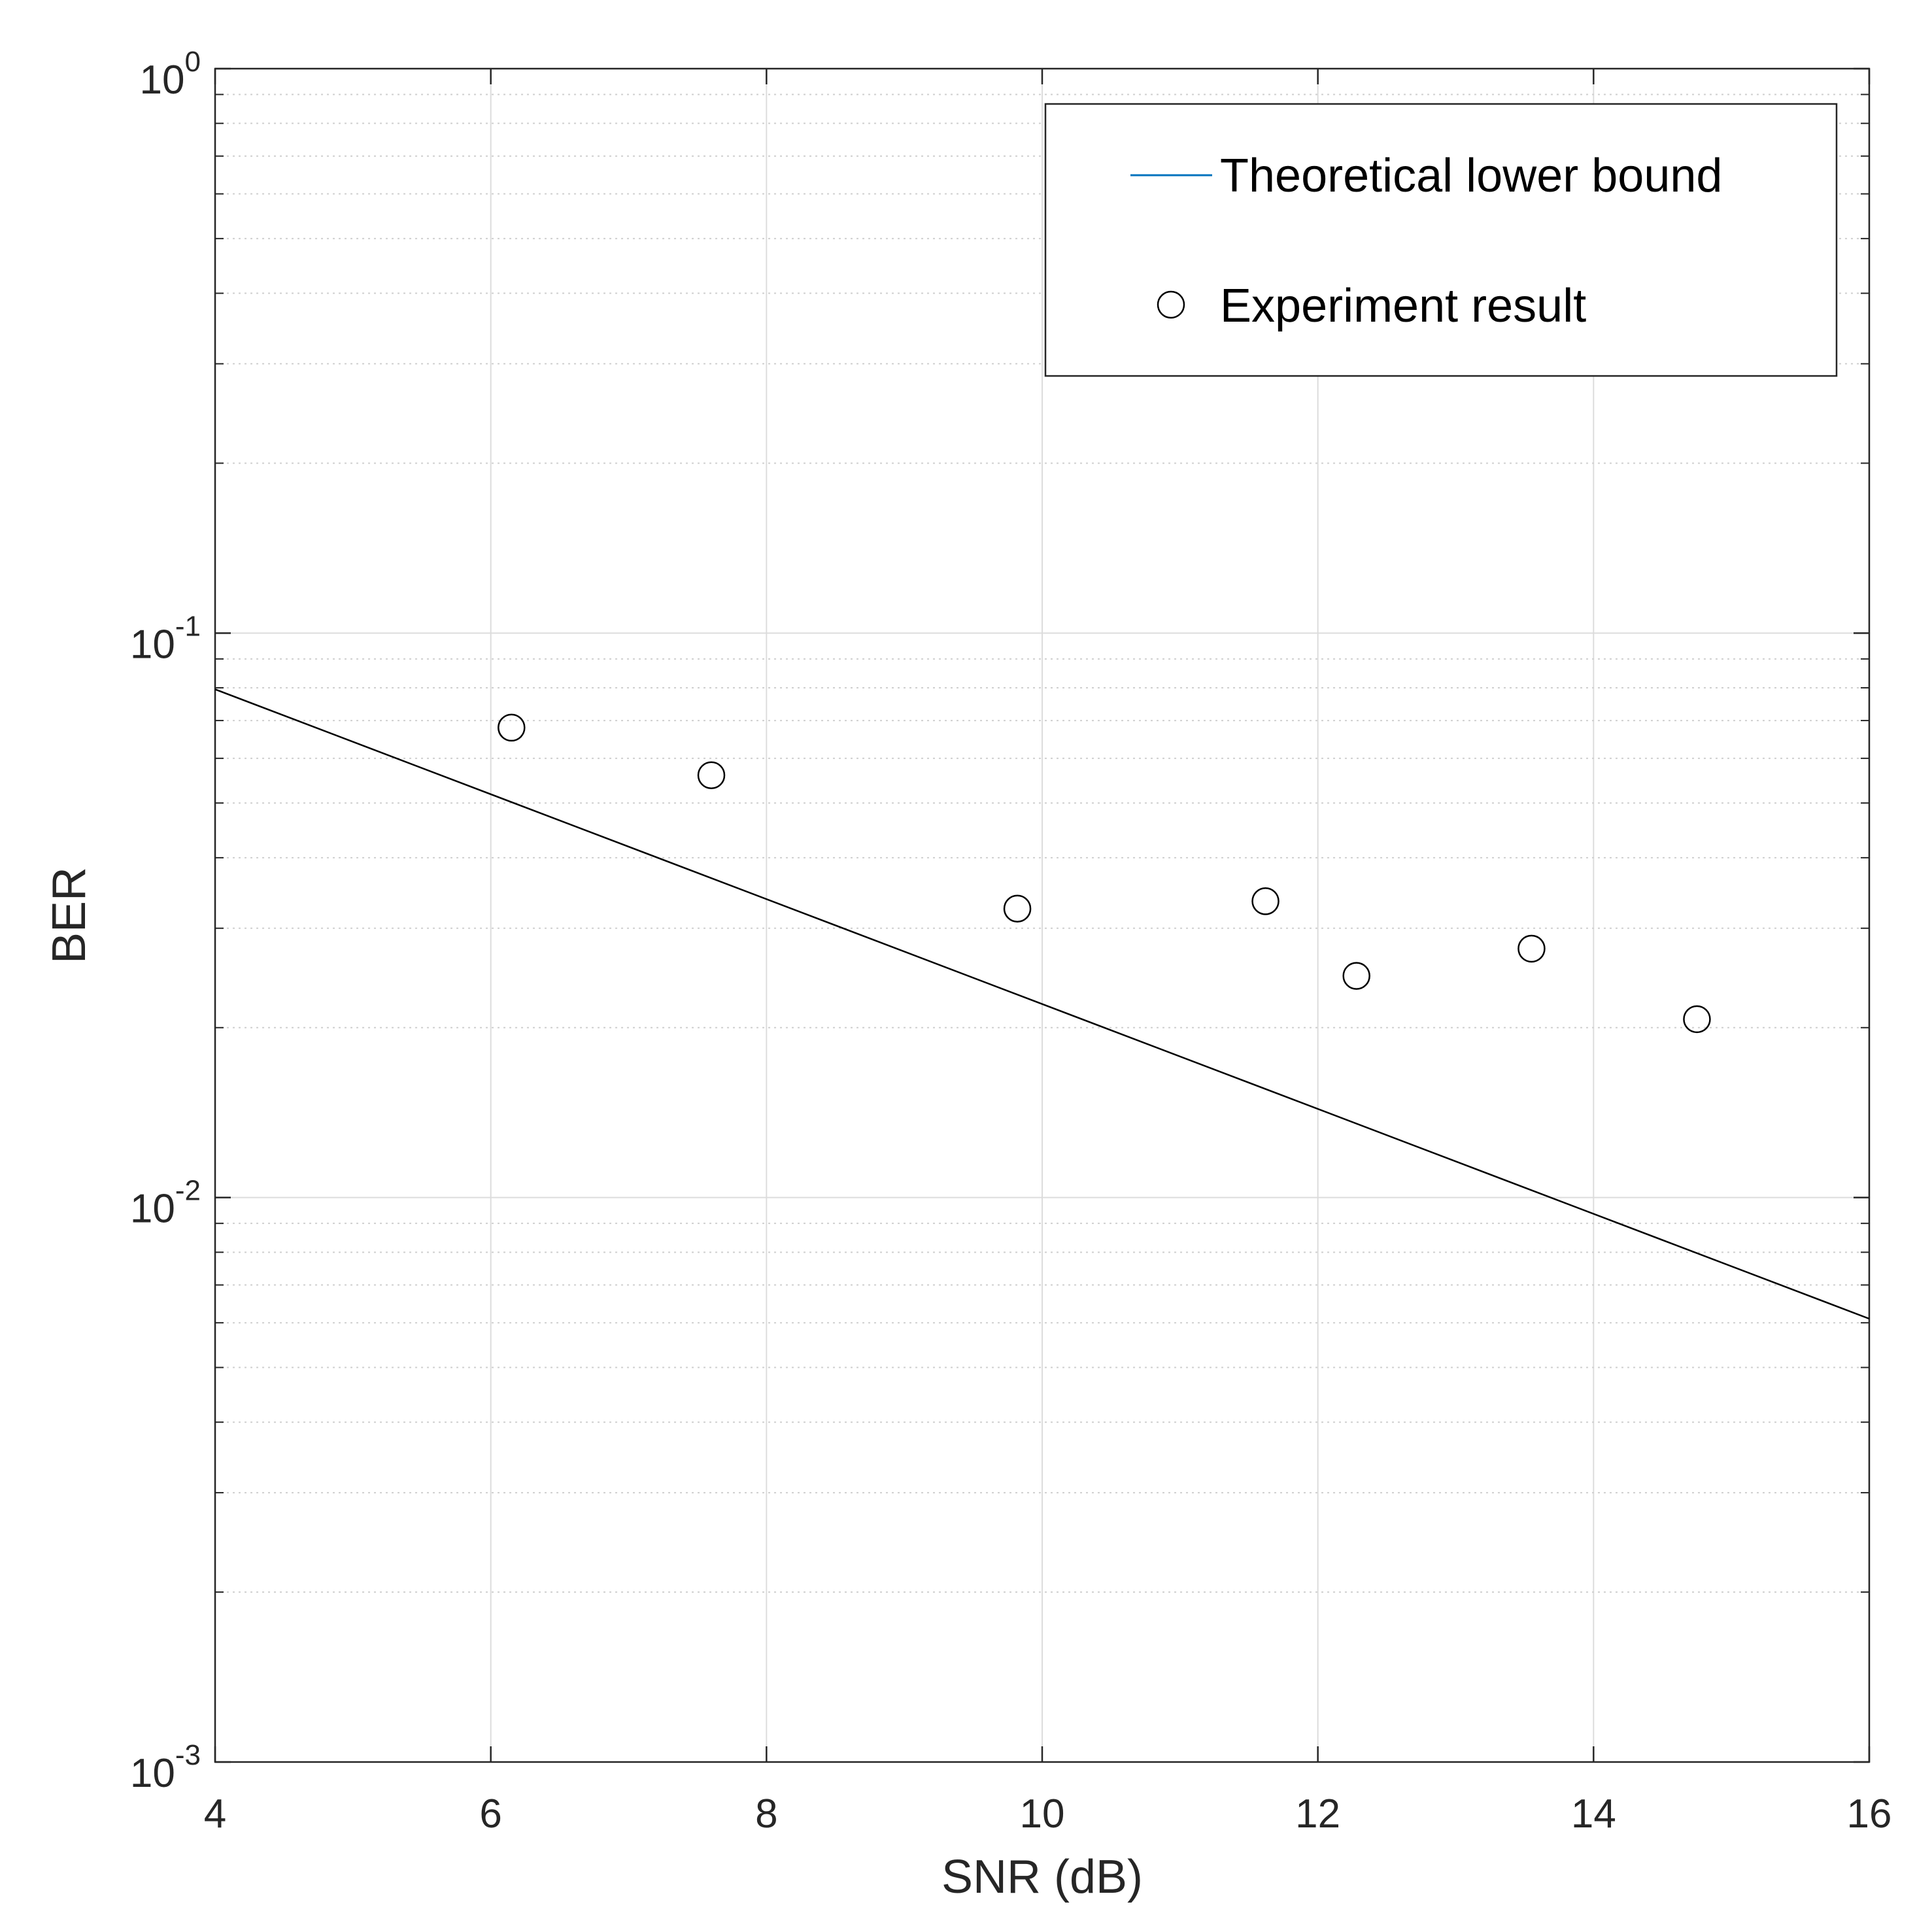  What do you see at coordinates (1593, 1814) in the screenshot?
I see `x-tick-label: 14` at bounding box center [1593, 1814].